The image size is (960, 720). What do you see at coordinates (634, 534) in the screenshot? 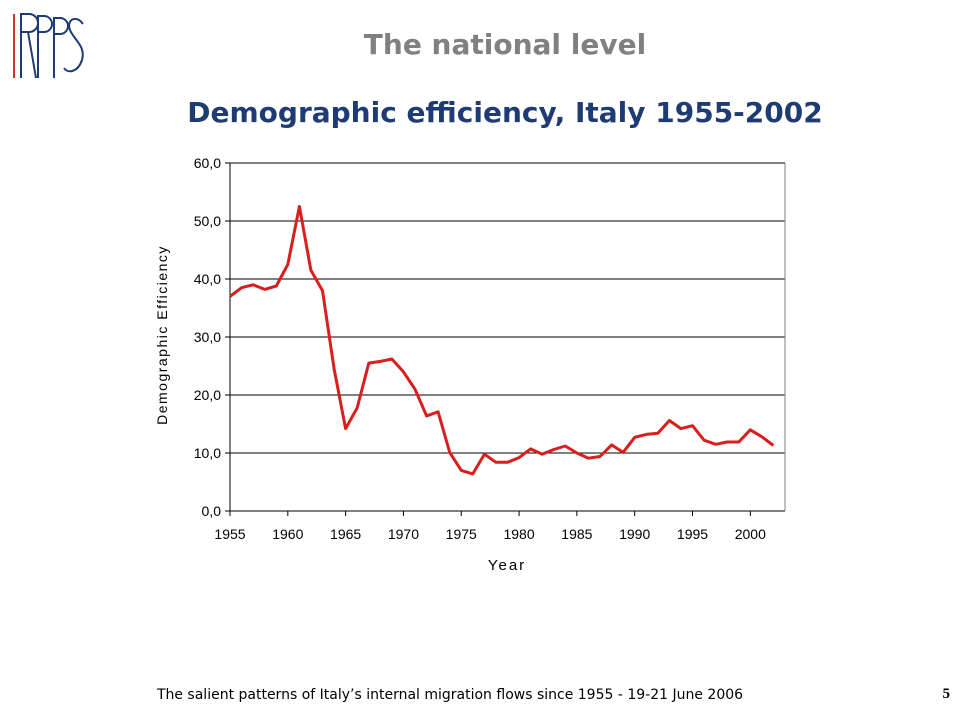
I see `x-tick-label: 1990` at bounding box center [634, 534].